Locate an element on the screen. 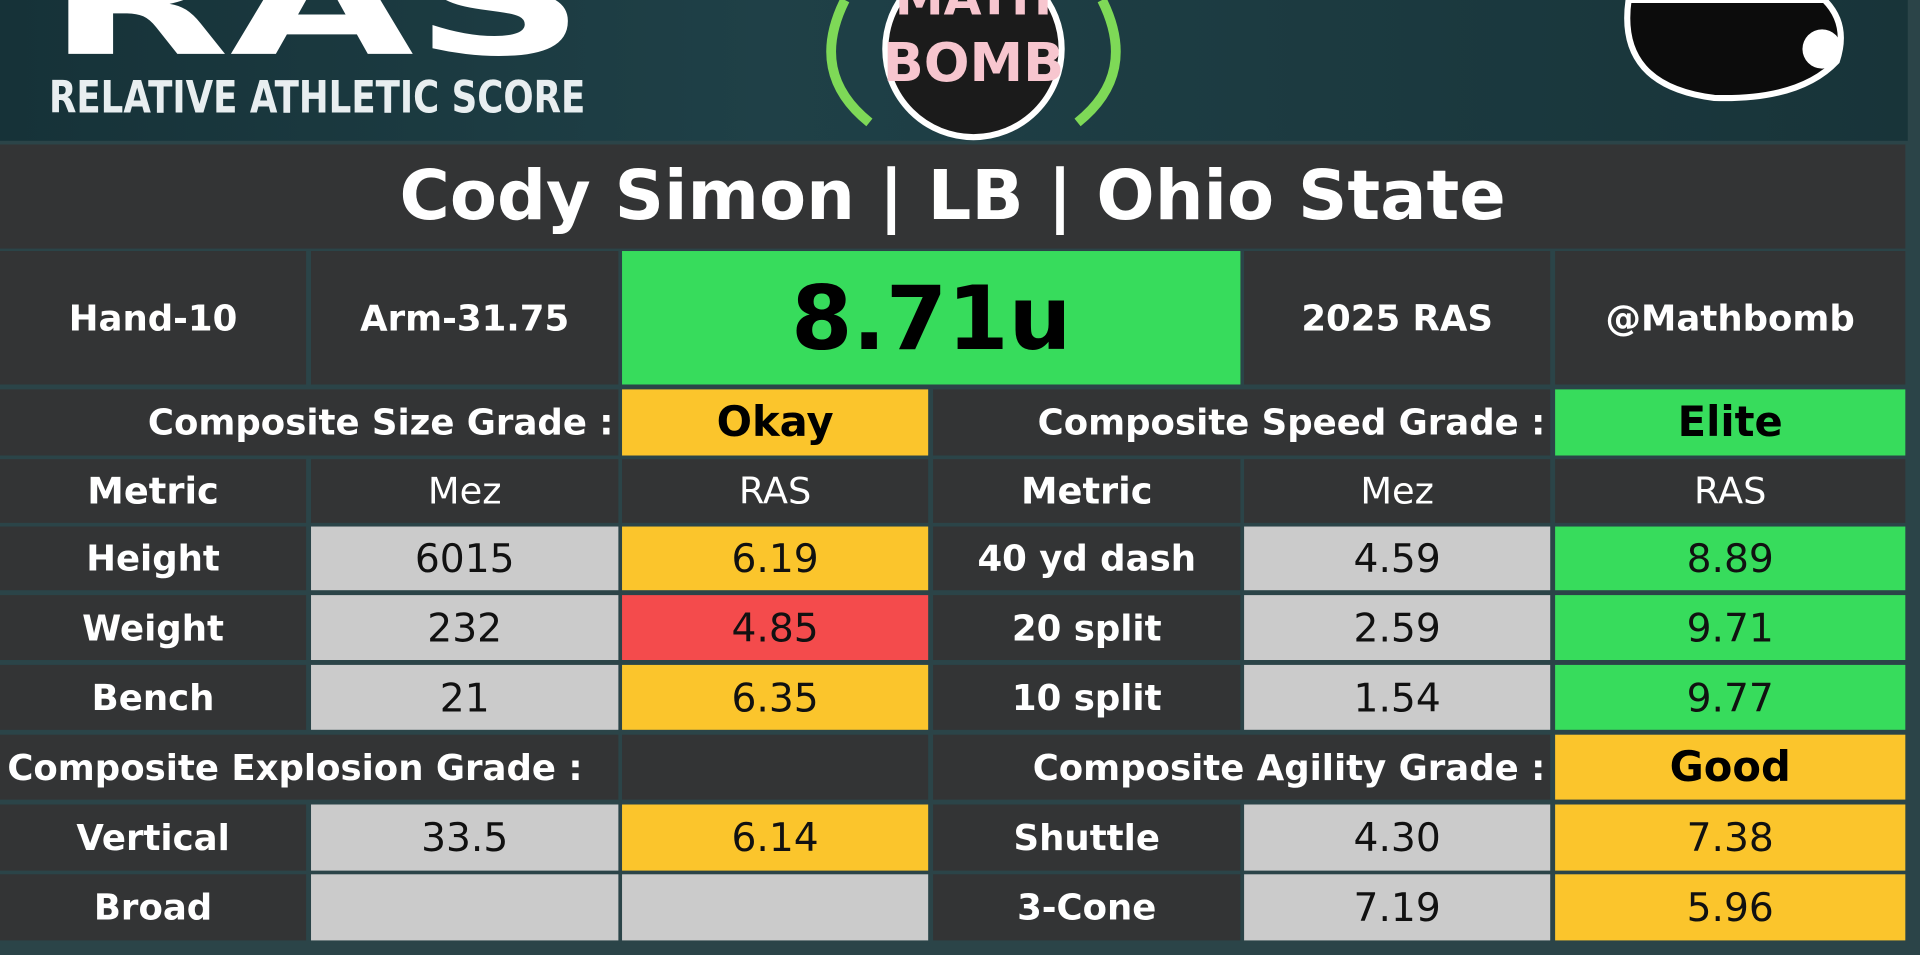 Image resolution: width=1920 pixels, height=955 pixels. header-graphics: RAS RELATIVE ATHLETIC SCORE MATH BOMB is located at coordinates (945, 70).